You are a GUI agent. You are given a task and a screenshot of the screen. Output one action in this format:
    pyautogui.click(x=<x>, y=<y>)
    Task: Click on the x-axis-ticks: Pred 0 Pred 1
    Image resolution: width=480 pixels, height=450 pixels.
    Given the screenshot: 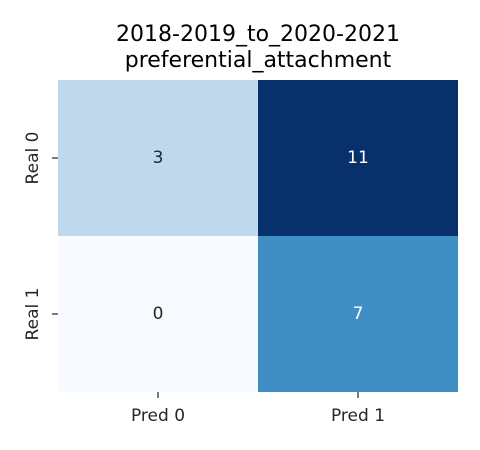 What is the action you would take?
    pyautogui.click(x=258, y=409)
    